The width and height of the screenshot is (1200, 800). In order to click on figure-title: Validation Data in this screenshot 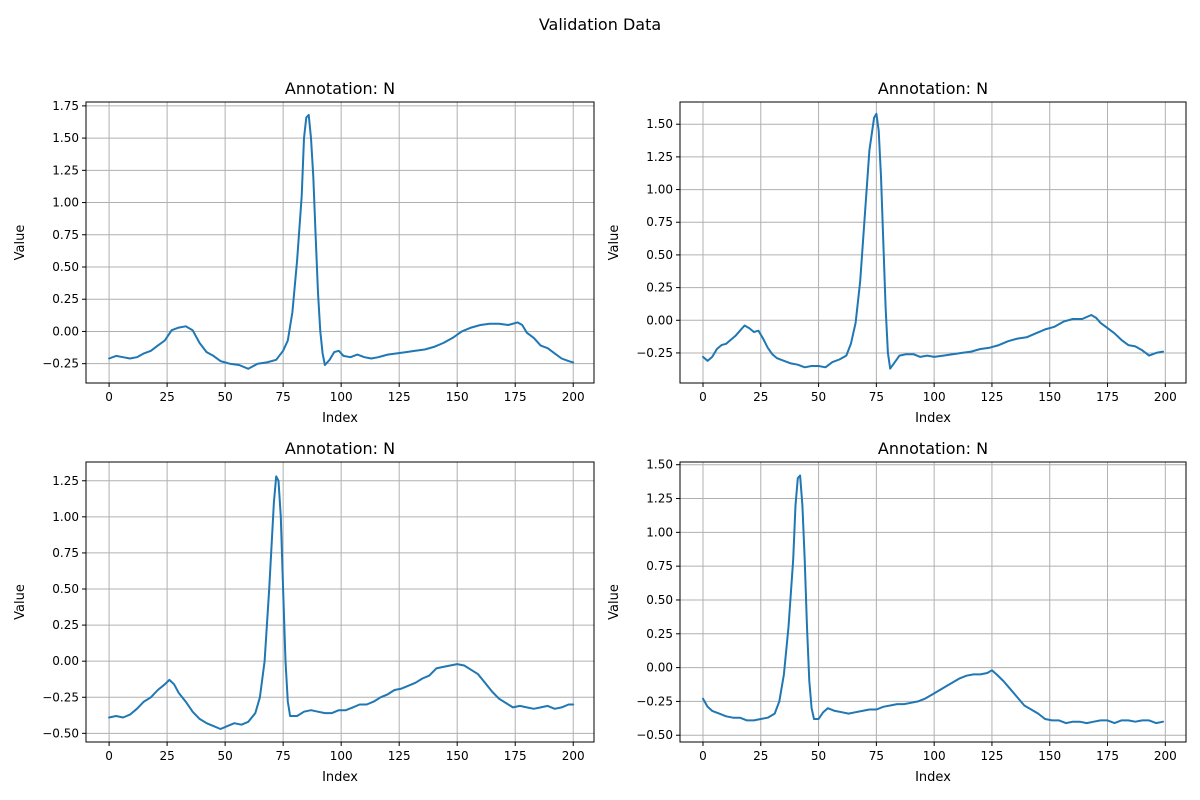, I will do `click(600, 24)`.